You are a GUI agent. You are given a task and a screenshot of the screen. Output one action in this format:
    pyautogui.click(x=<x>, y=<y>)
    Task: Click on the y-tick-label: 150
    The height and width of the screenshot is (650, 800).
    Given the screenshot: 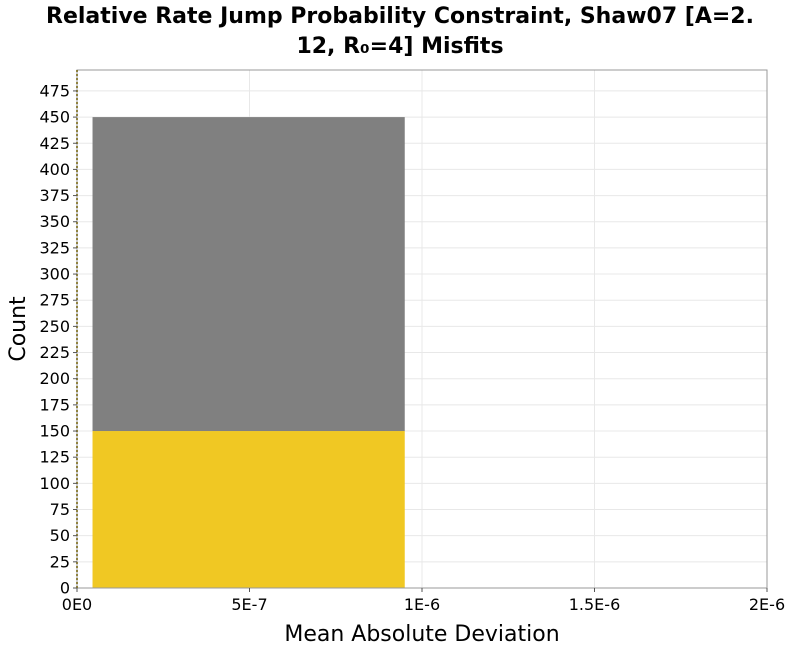 What is the action you would take?
    pyautogui.click(x=54, y=431)
    